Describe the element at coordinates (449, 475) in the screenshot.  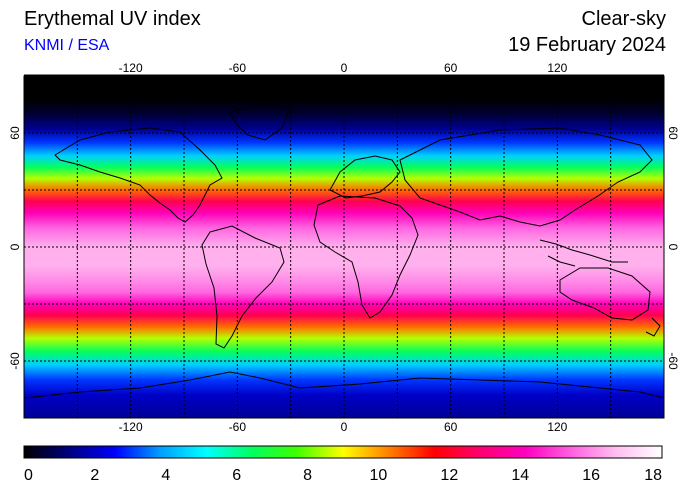
I see `colorbar-tick-label: 12` at that location.